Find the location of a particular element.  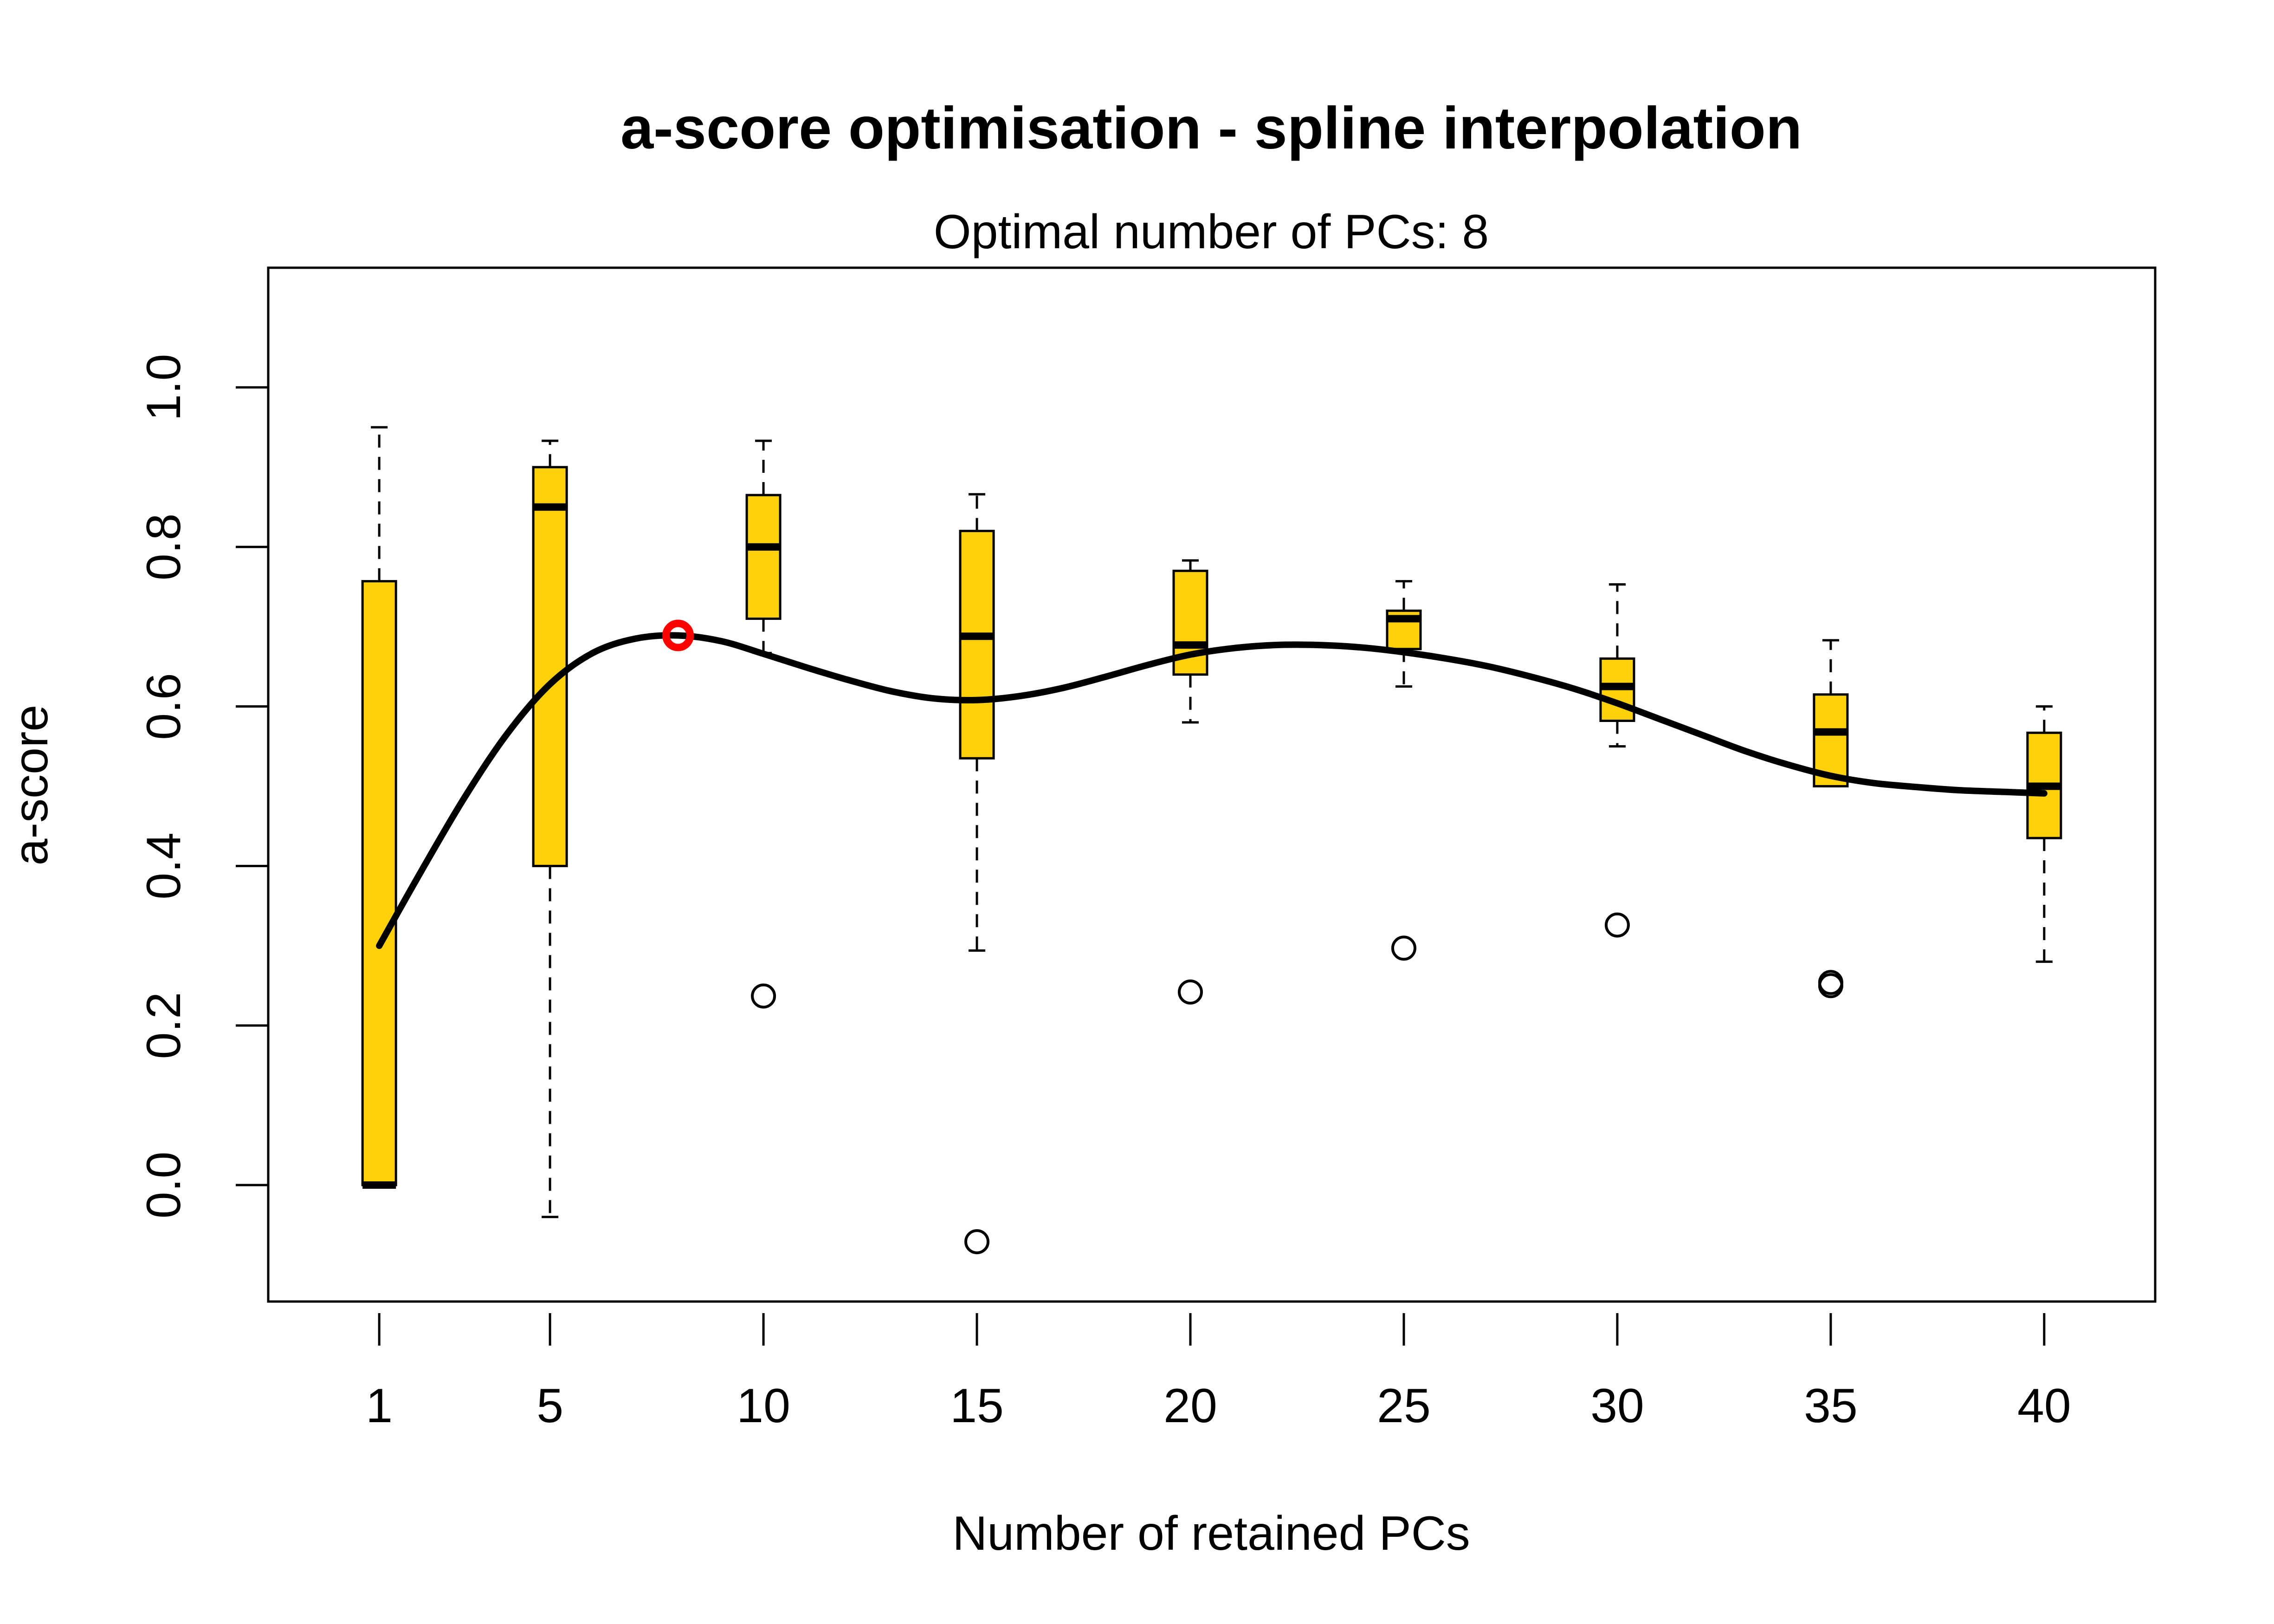

y-axis-label: a-score is located at coordinates (31, 786).